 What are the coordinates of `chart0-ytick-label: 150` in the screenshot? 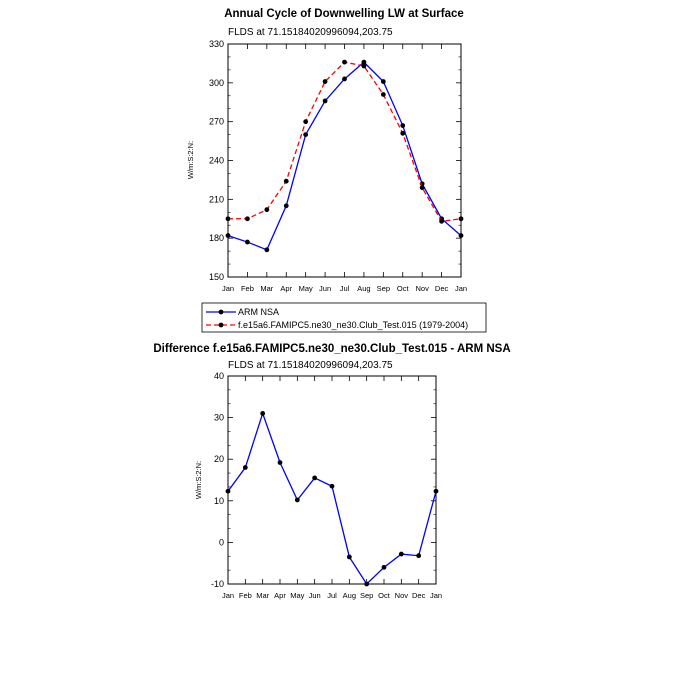 It's located at (216, 277).